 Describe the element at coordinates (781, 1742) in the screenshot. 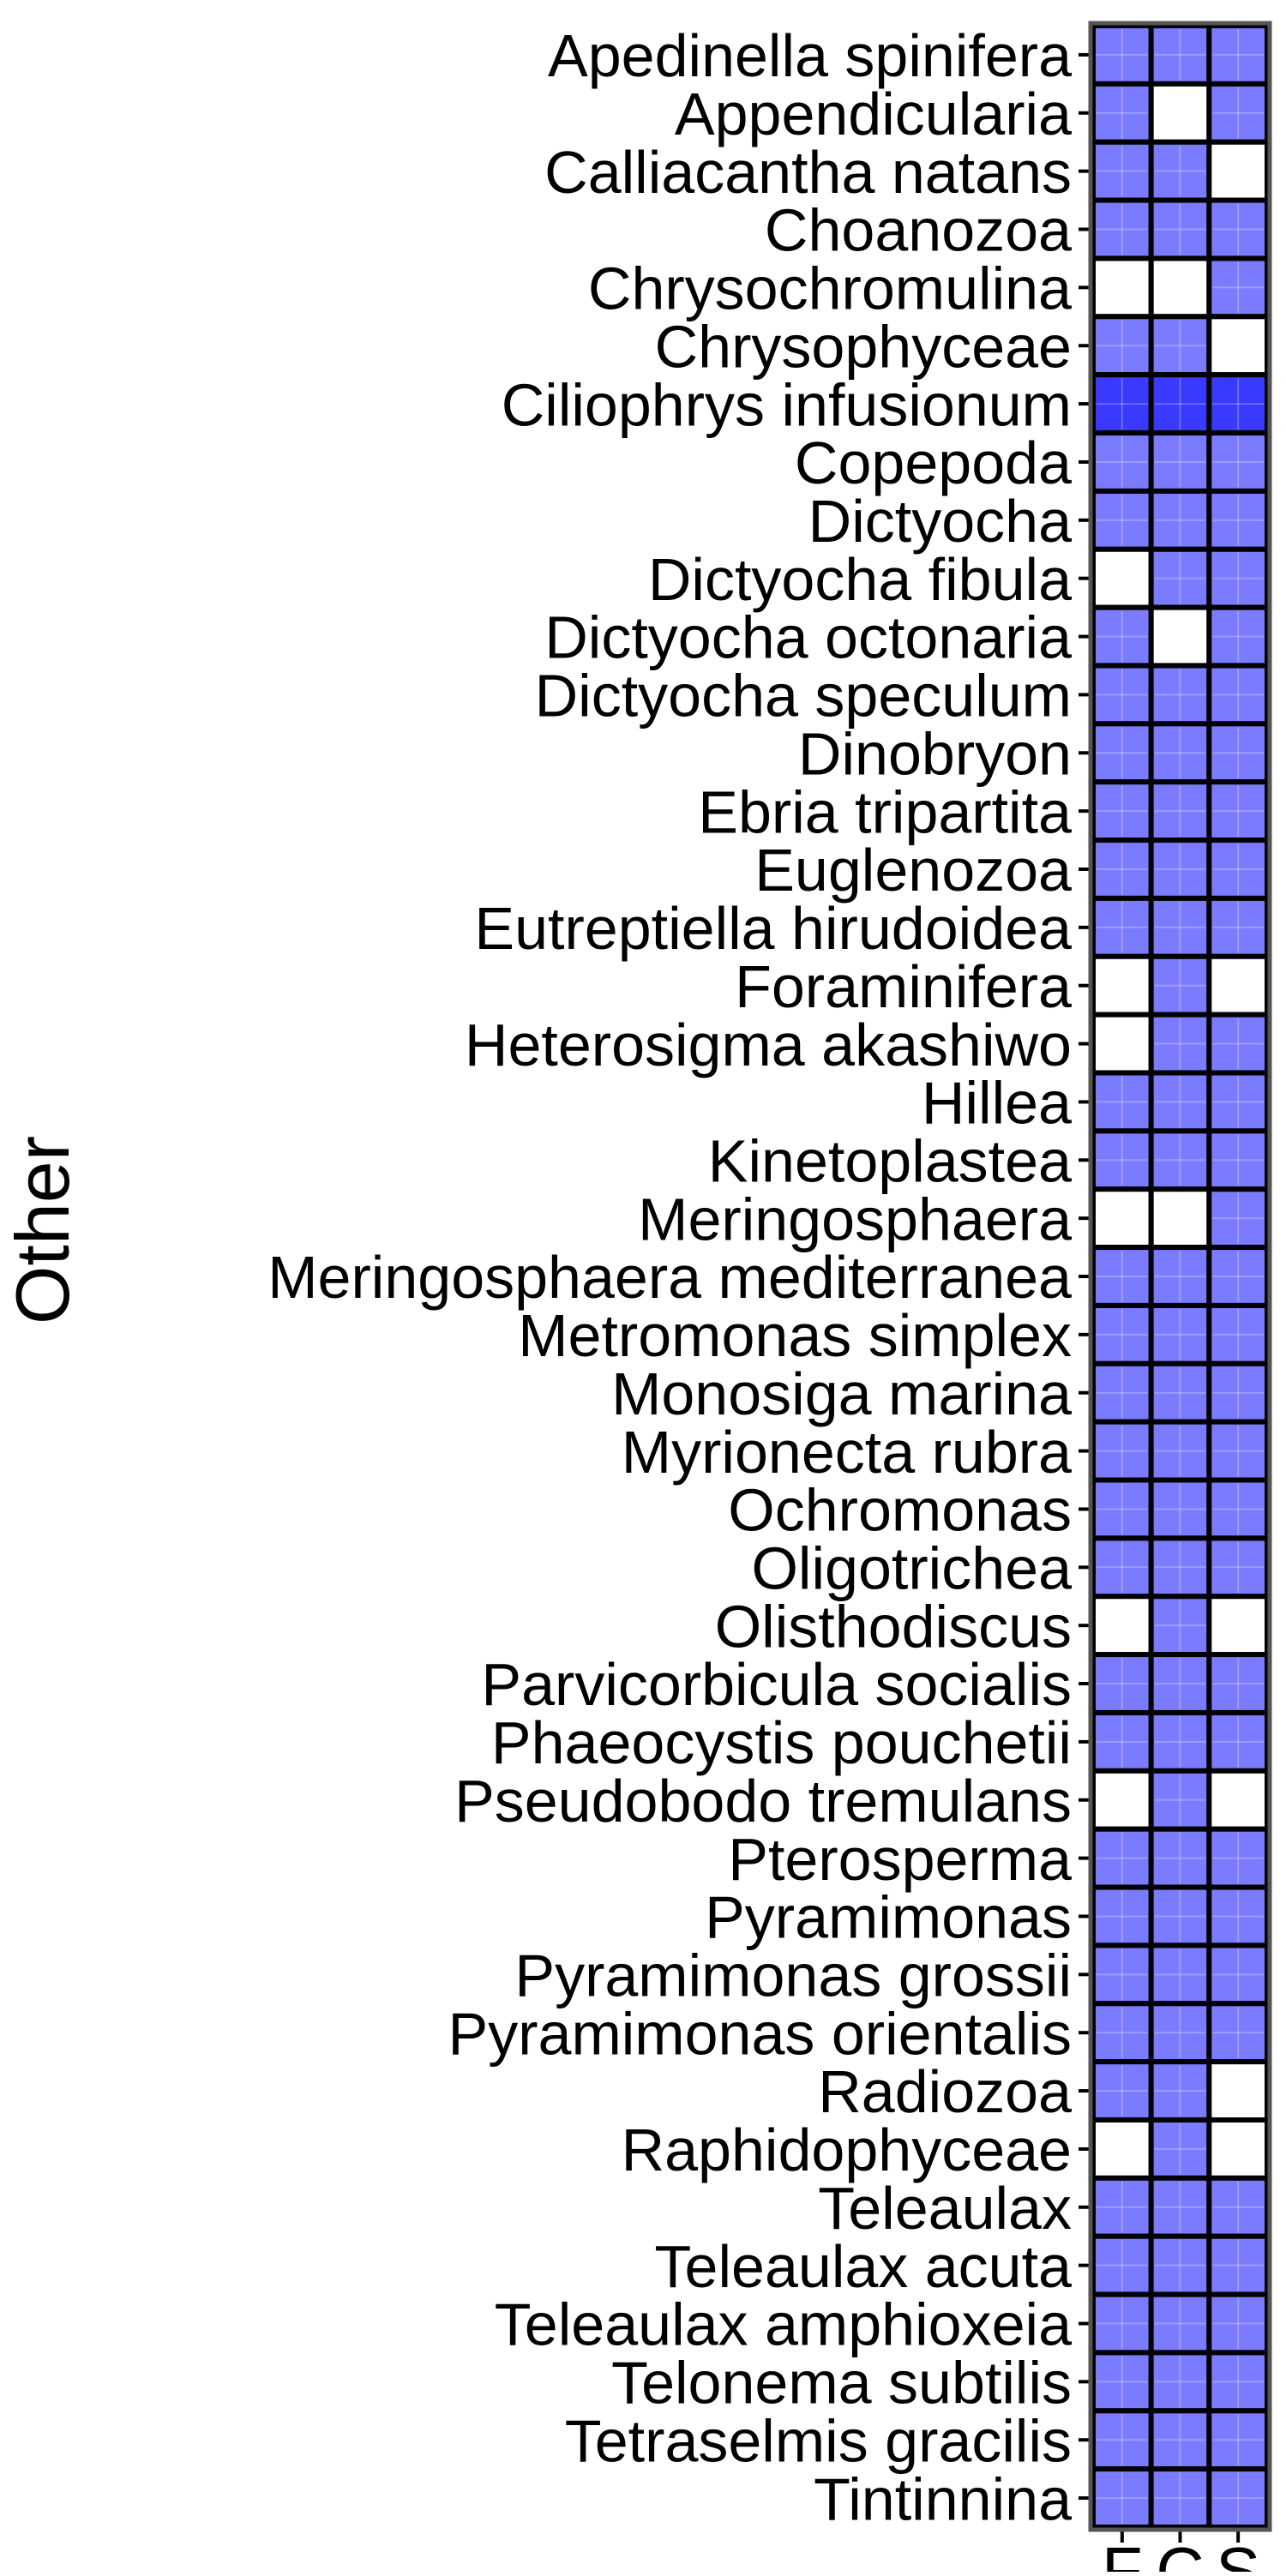

I see `row-label: Phaeocystis pouchetii` at that location.